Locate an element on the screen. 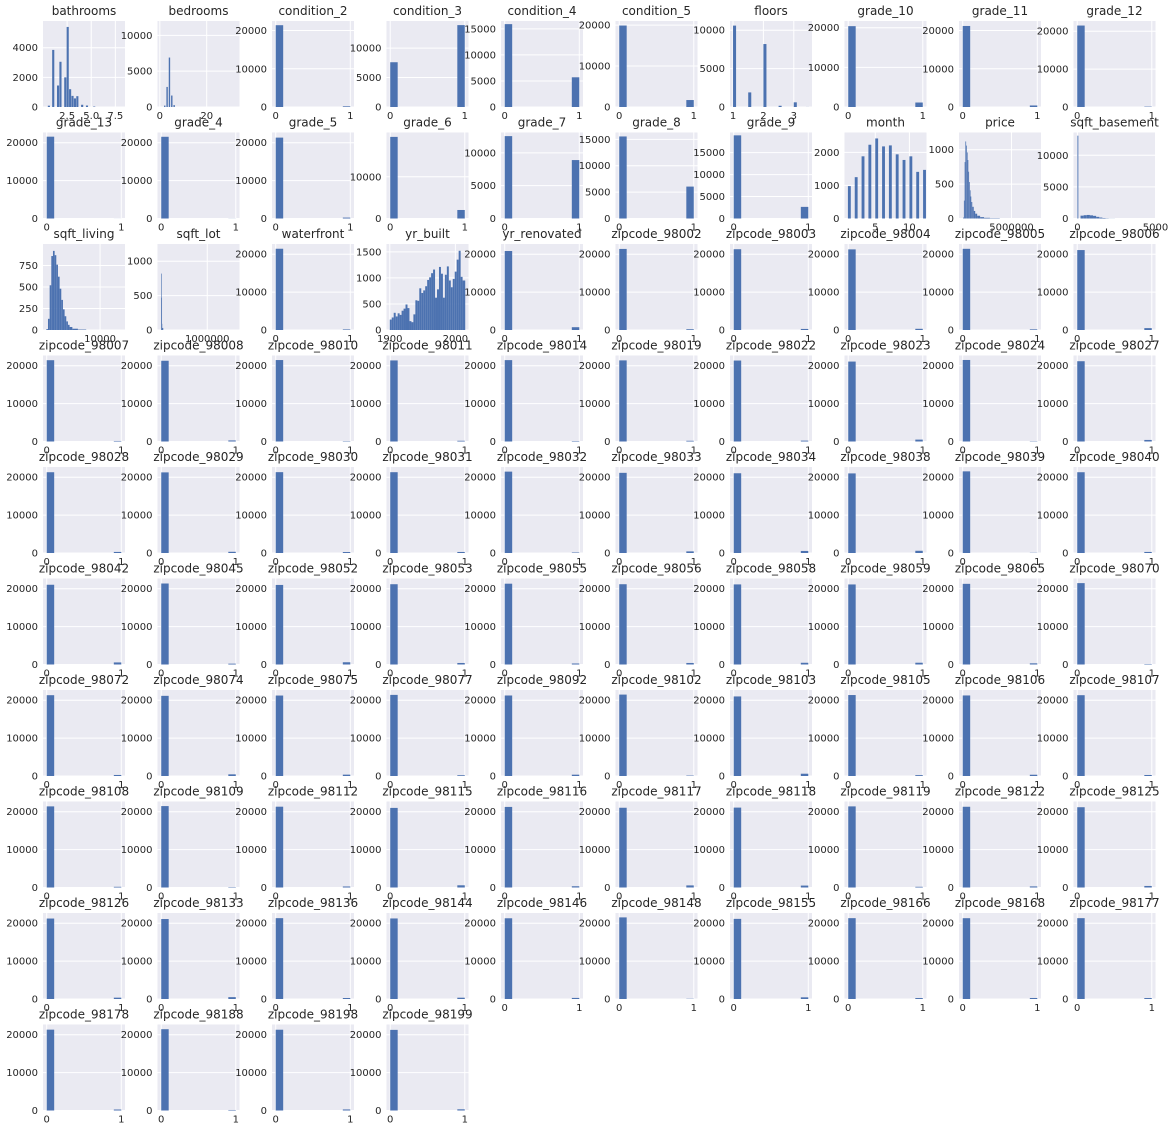 This screenshot has height=1131, width=1175. histogram-panel: 0 10000 20000 0 1 grade_4 is located at coordinates (180, 175).